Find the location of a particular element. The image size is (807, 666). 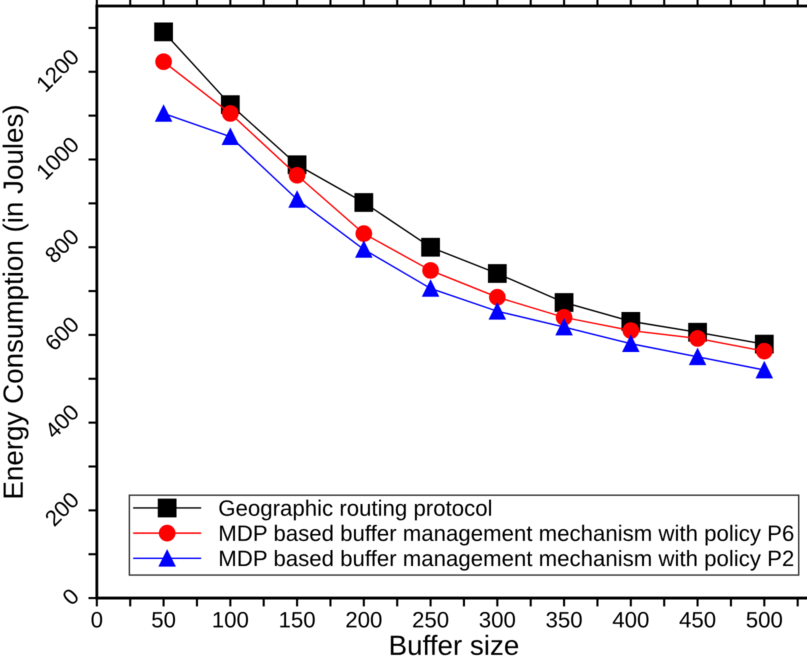

y-tick-label: 400 is located at coordinates (62, 421).